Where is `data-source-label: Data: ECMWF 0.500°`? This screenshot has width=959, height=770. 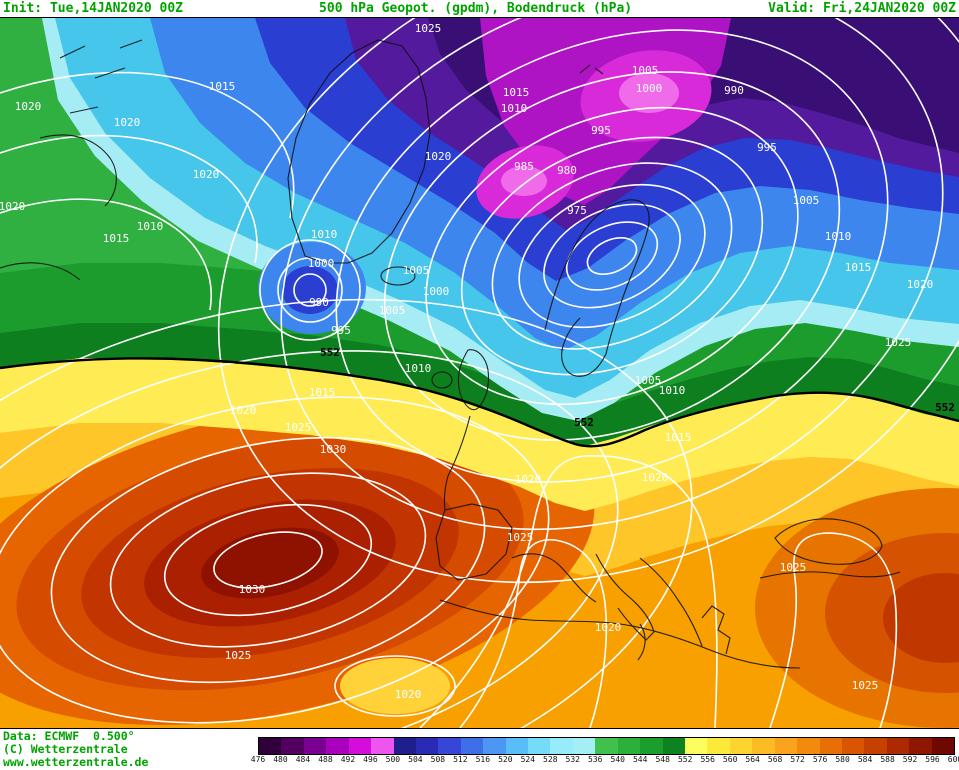 data-source-label: Data: ECMWF 0.500° is located at coordinates (69, 736).